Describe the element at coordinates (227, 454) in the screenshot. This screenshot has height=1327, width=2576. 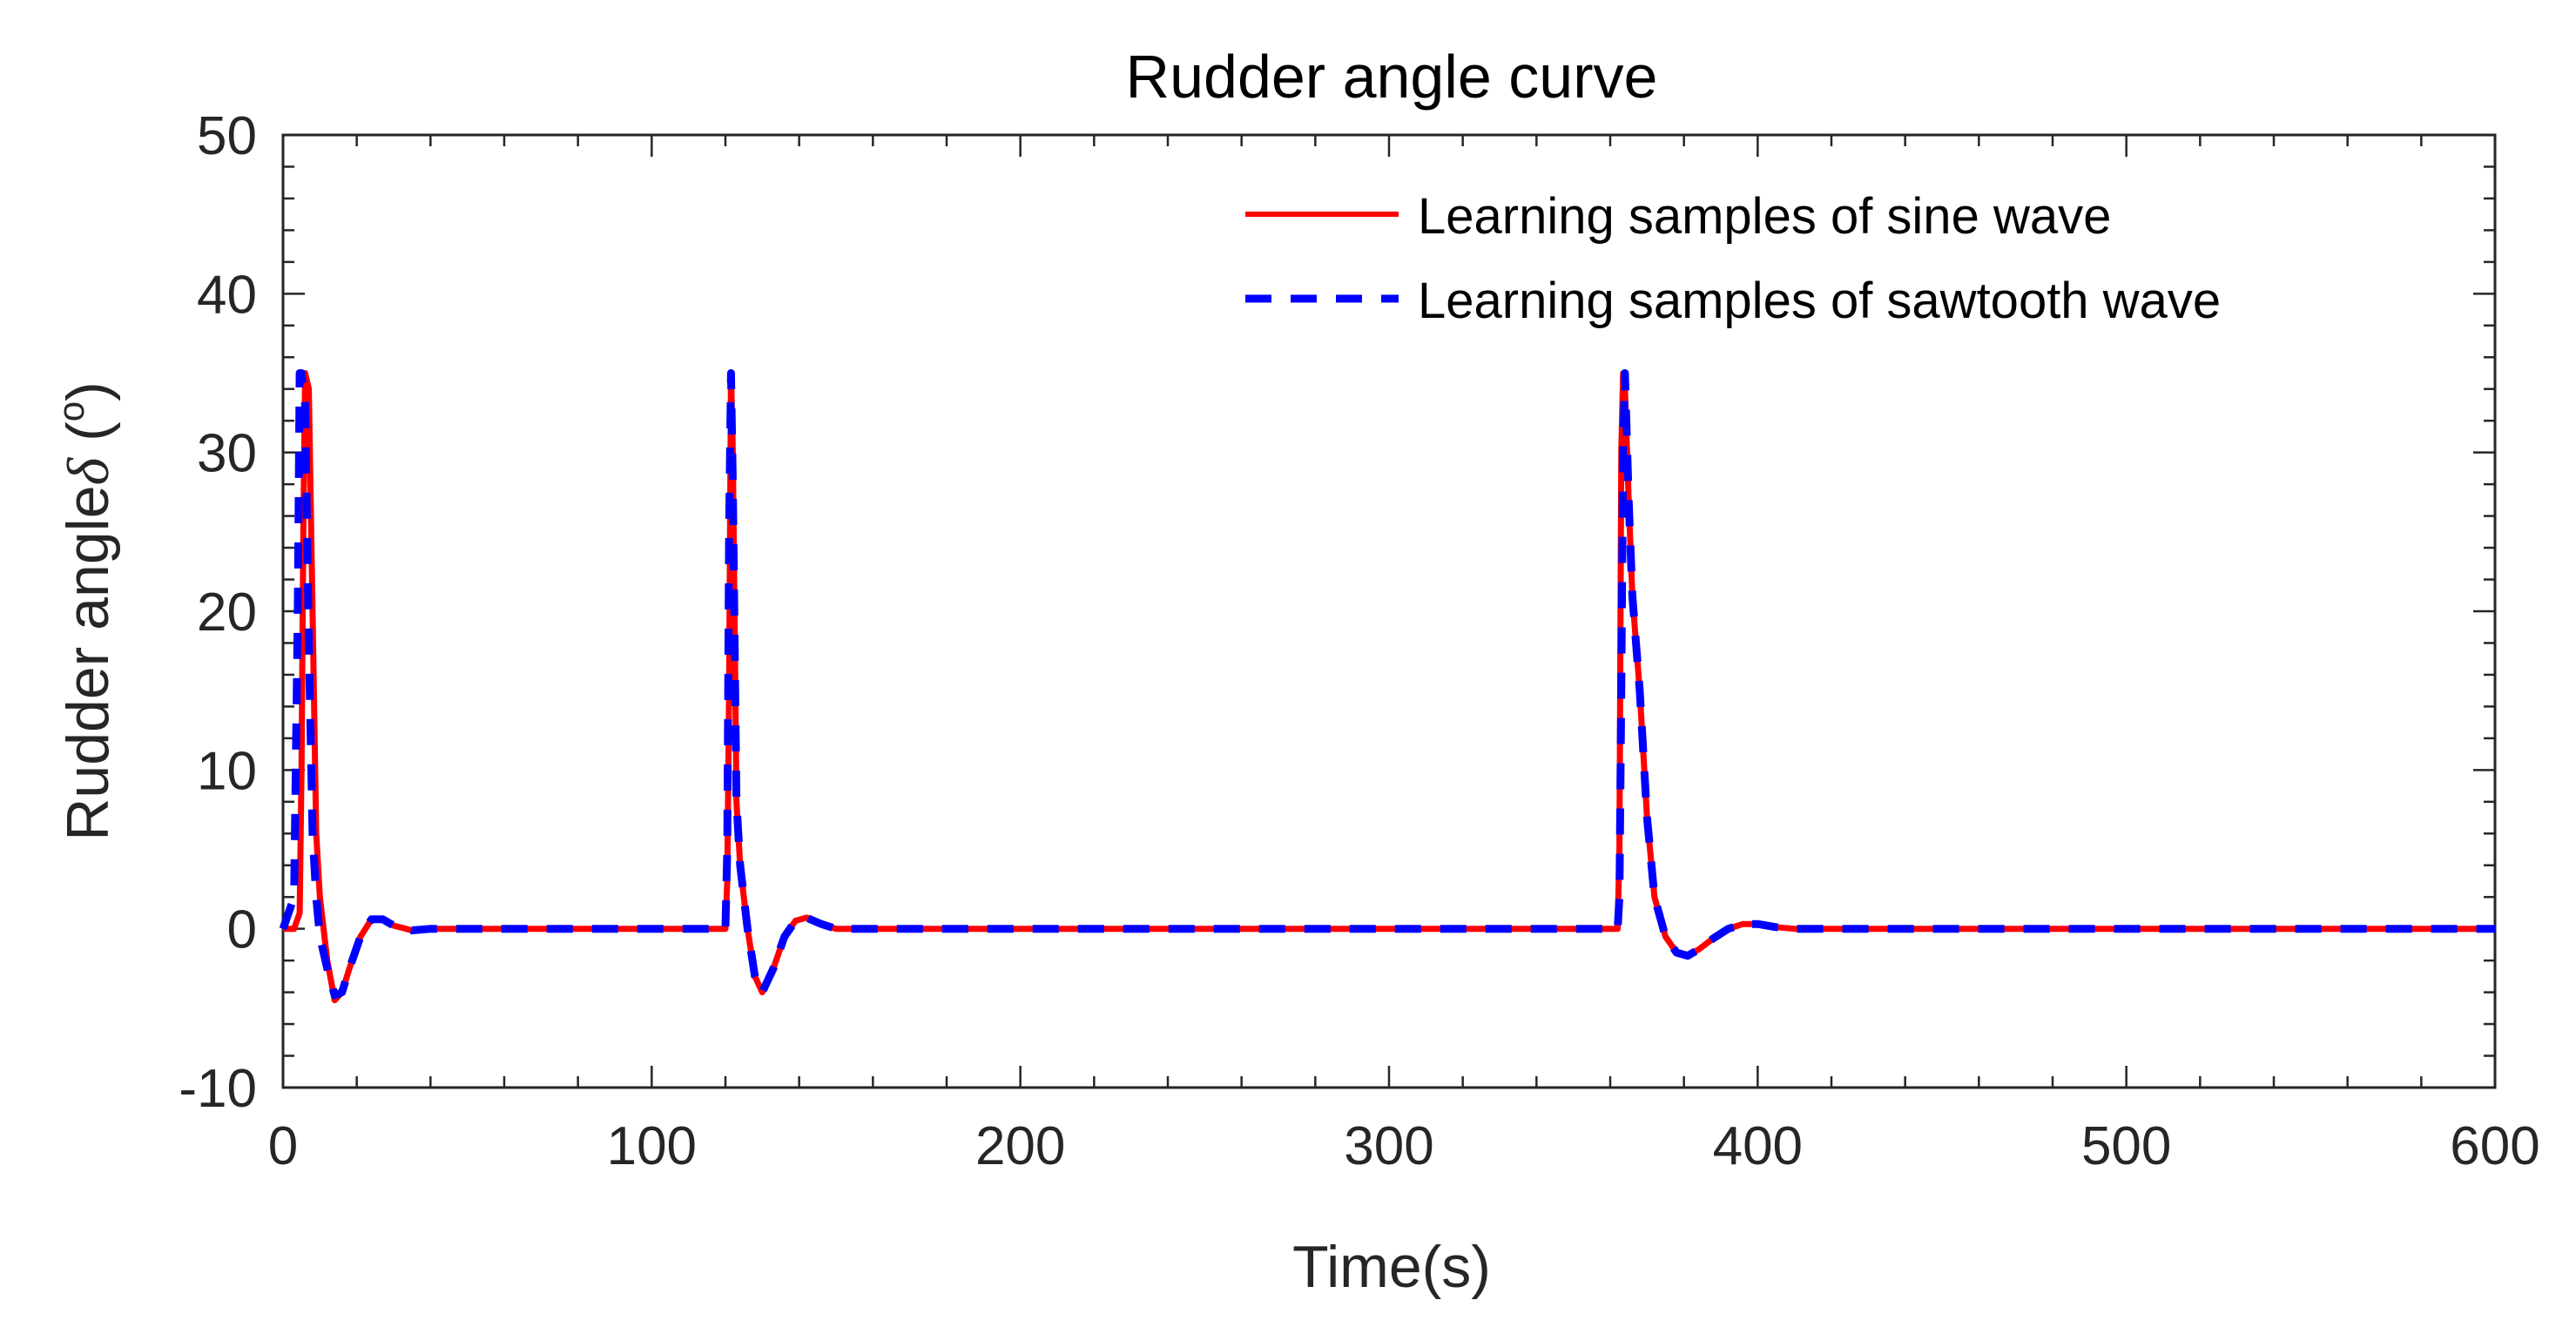
I see `y-tick-label: 30` at that location.